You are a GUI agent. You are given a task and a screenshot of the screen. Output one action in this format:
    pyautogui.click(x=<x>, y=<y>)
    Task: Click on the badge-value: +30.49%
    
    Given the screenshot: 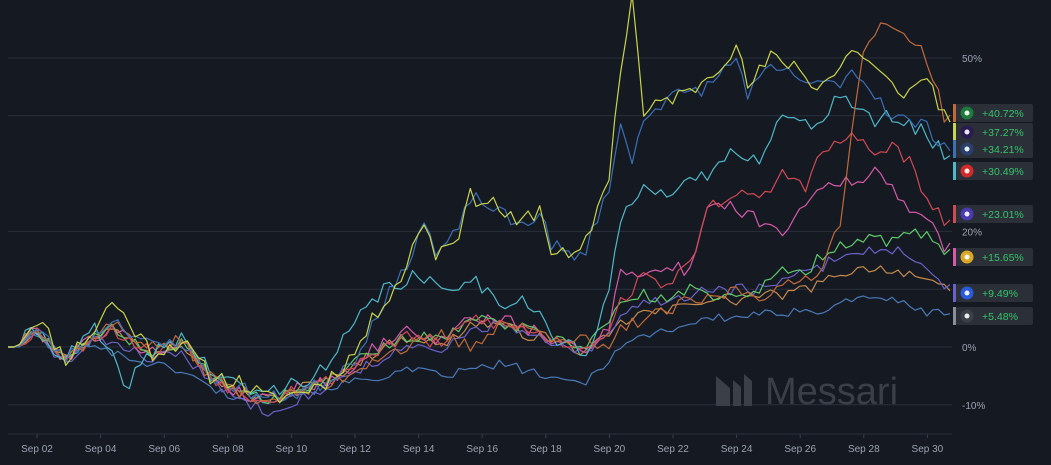 What is the action you would take?
    pyautogui.click(x=1003, y=172)
    